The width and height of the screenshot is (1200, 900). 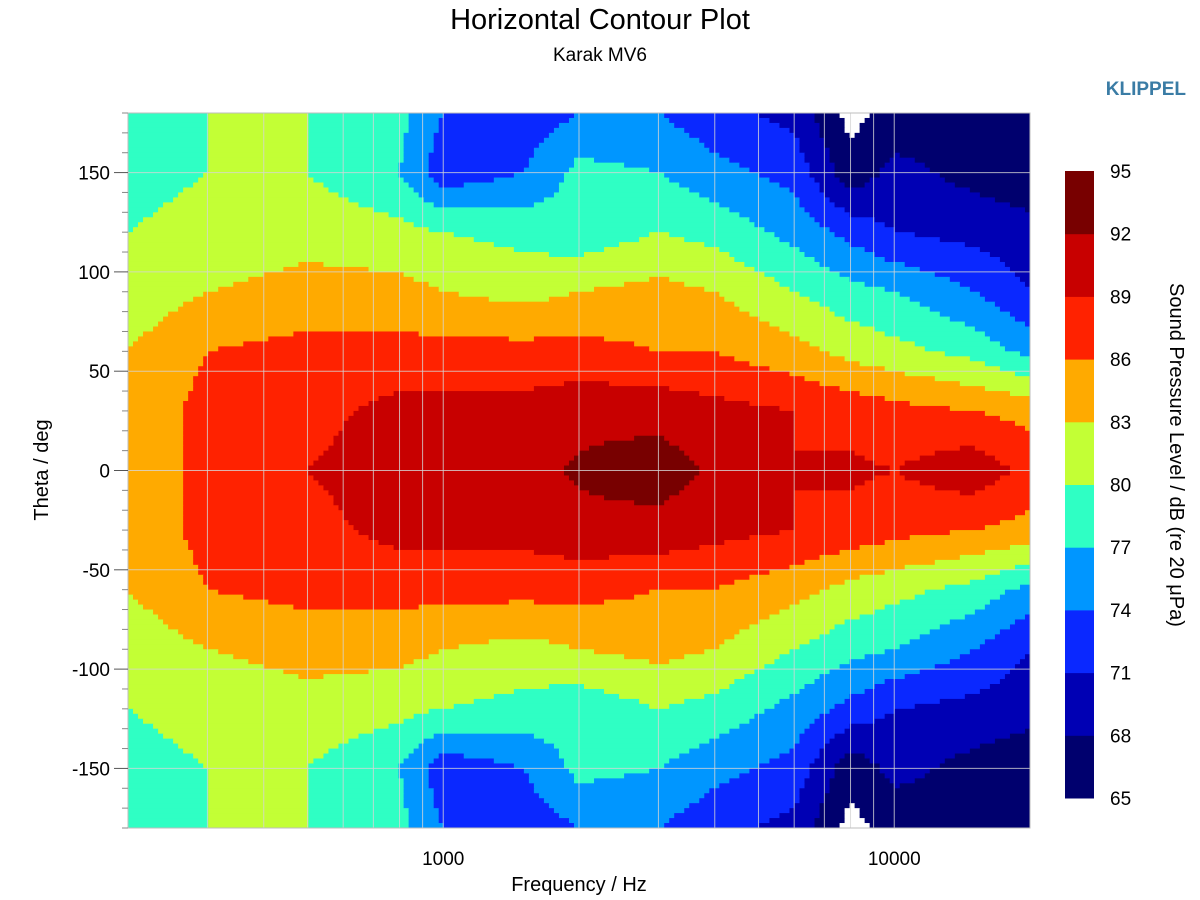 I want to click on colorbar-tick-label: 77, so click(x=1120, y=548).